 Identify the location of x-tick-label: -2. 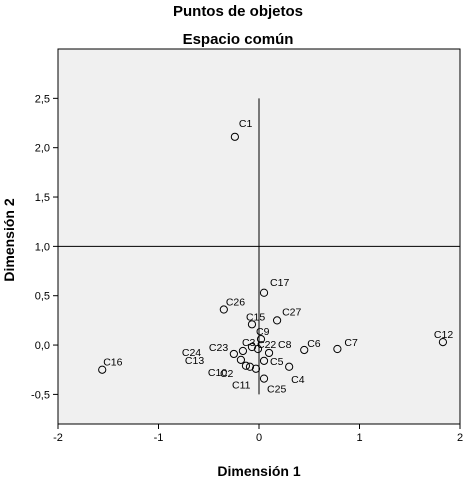
(58, 438).